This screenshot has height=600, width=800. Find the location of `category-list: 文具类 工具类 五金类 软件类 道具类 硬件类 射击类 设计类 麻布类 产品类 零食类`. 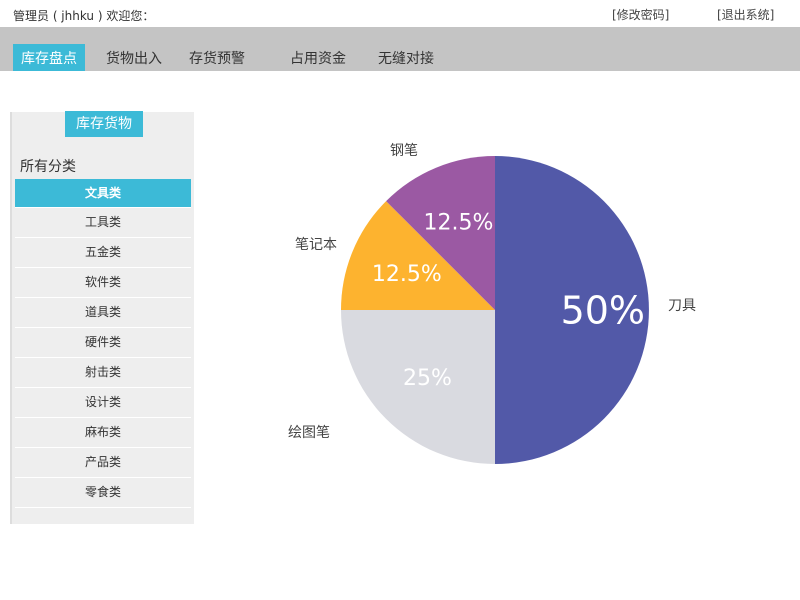

category-list: 文具类 工具类 五金类 软件类 道具类 硬件类 射击类 设计类 麻布类 产品类 零食类 is located at coordinates (103, 343).